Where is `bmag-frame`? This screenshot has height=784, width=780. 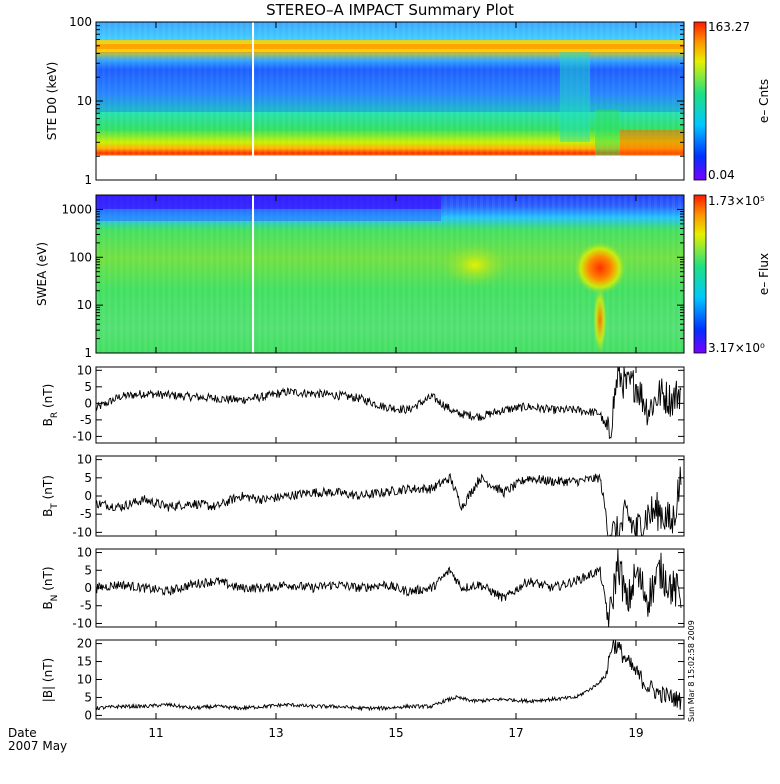 bmag-frame is located at coordinates (390, 679).